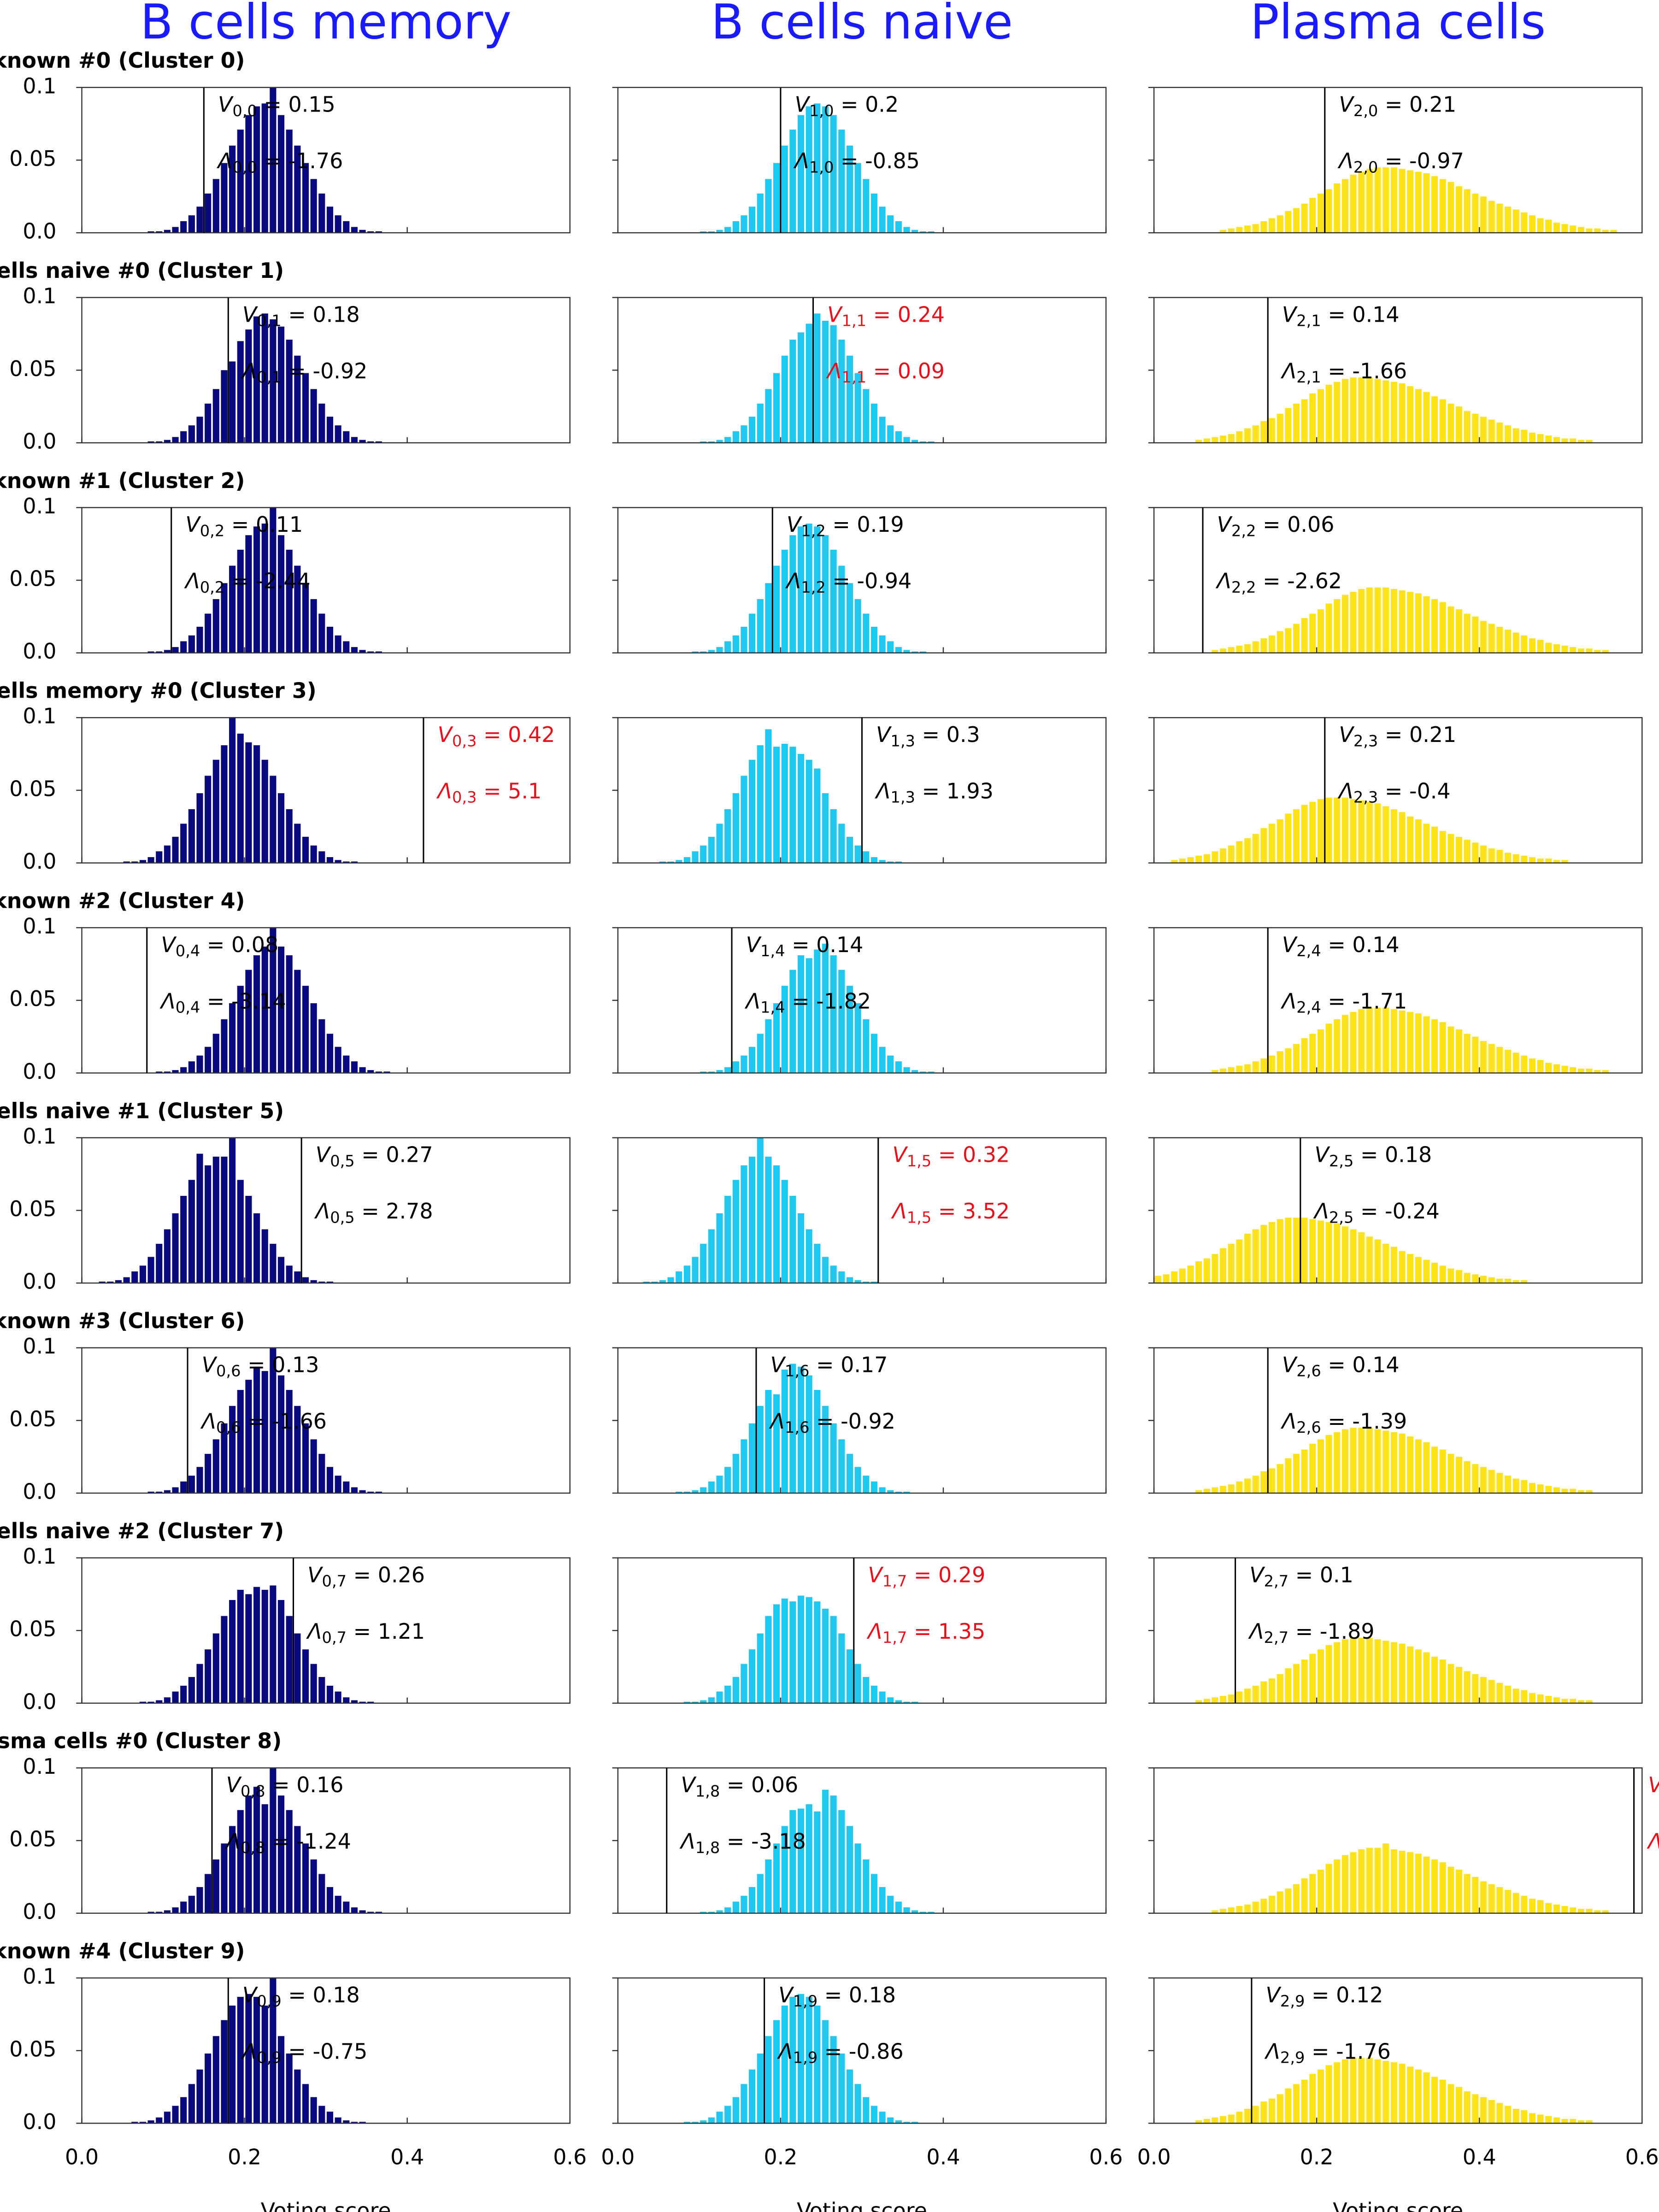  I want to click on y-tick-label: 0.1, so click(39, 1346).